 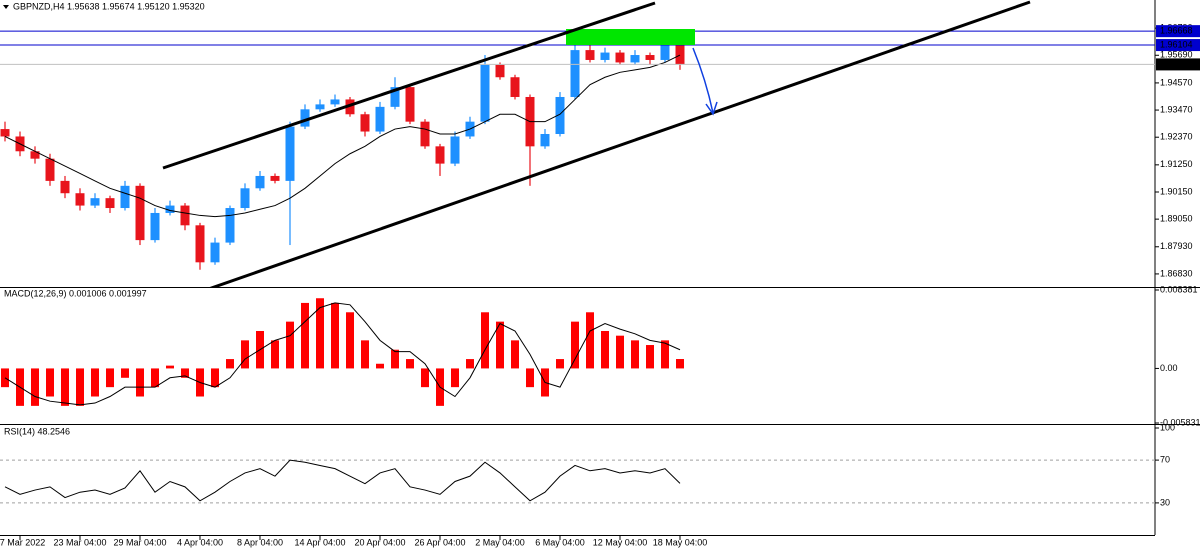 What do you see at coordinates (680, 542) in the screenshot?
I see `x-tick-label: 18 May 04:00` at bounding box center [680, 542].